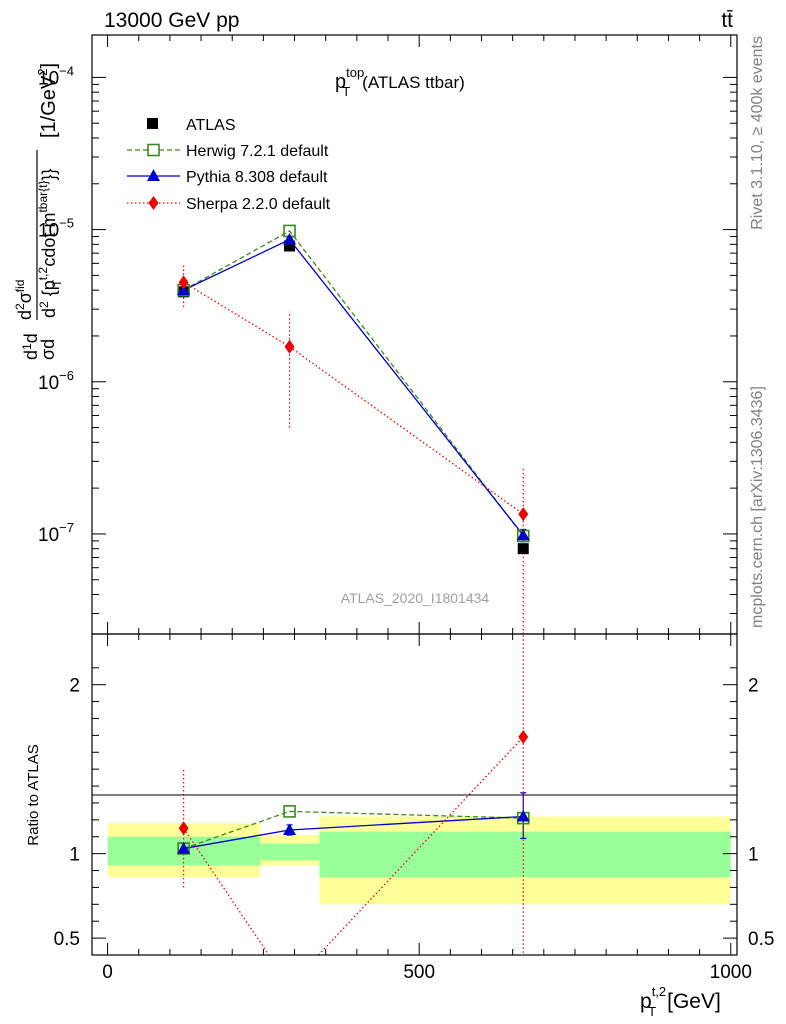 This screenshot has height=1024, width=786. Describe the element at coordinates (289, 811) in the screenshot. I see `ratio-herwig-point` at that location.